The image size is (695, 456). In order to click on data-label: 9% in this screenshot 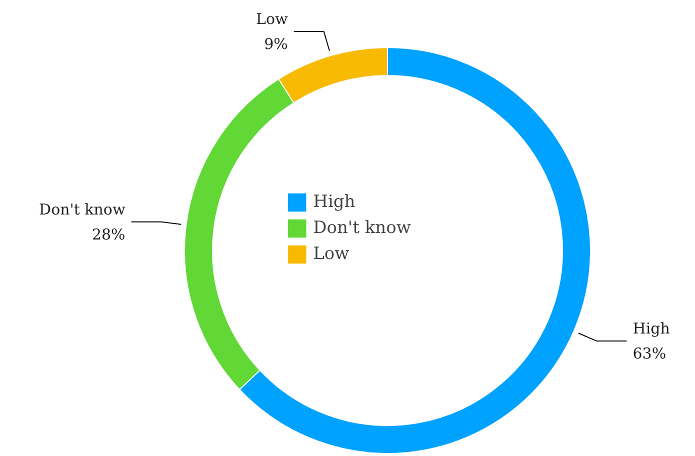, I will do `click(276, 44)`.